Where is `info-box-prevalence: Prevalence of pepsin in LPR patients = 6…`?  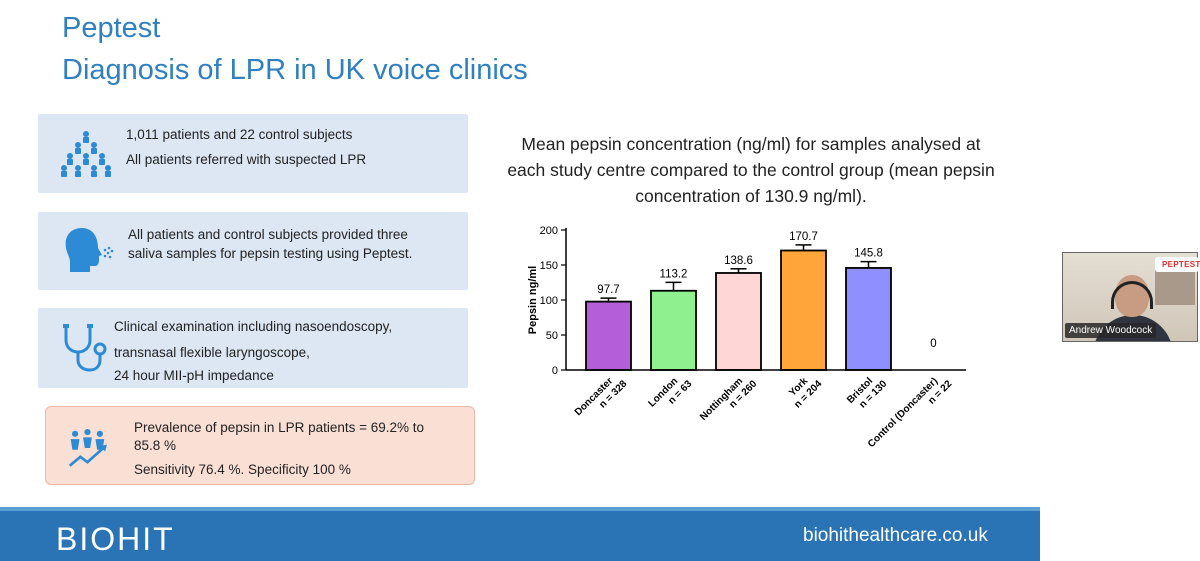 info-box-prevalence: Prevalence of pepsin in LPR patients = 6… is located at coordinates (260, 445).